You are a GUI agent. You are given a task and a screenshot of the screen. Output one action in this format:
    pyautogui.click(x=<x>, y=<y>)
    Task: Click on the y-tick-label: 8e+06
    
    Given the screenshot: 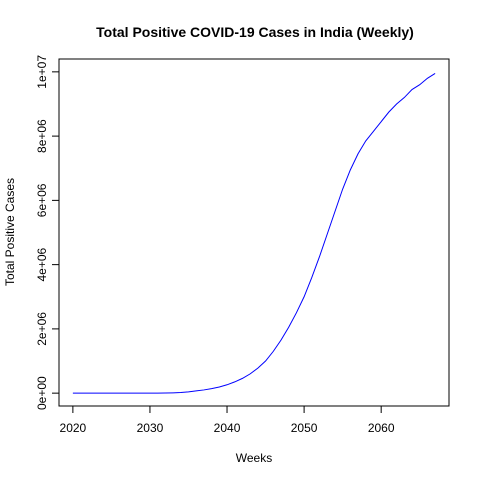 What is the action you would take?
    pyautogui.click(x=42, y=136)
    